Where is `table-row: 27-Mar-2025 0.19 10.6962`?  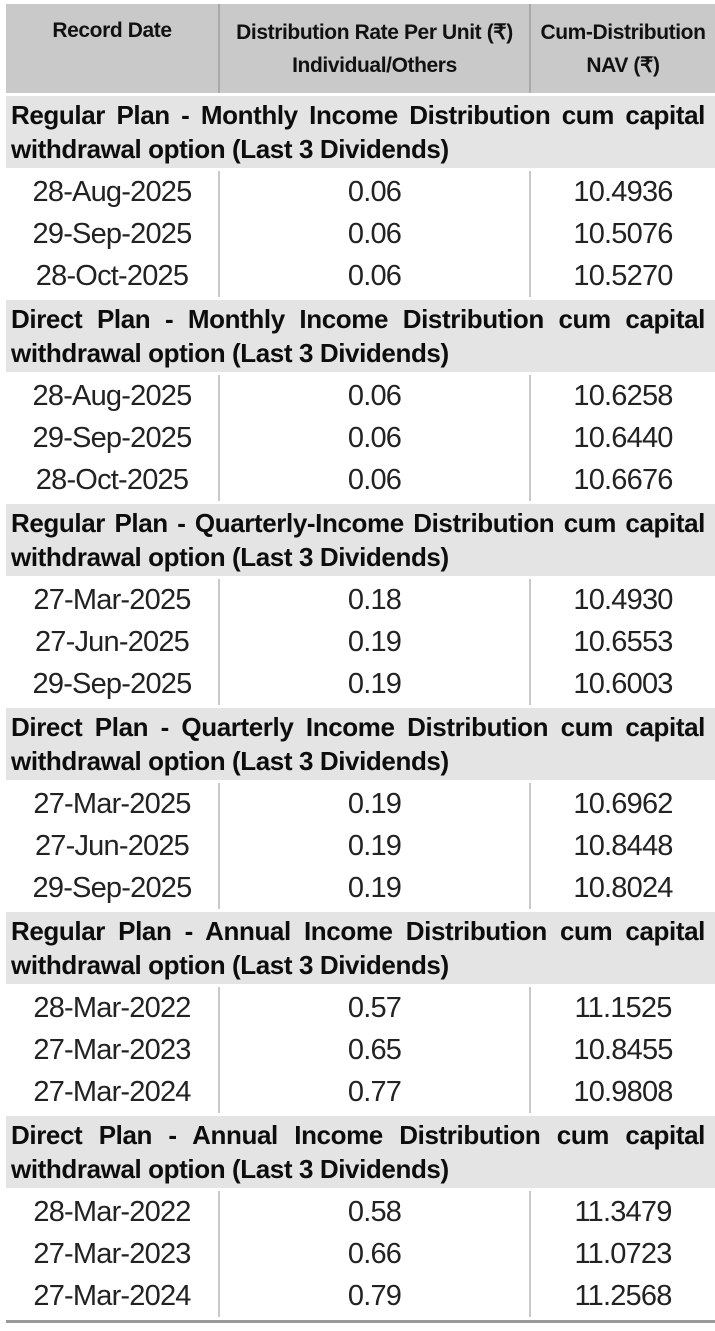
table-row: 27-Mar-2025 0.19 10.6962 is located at coordinates (360, 804).